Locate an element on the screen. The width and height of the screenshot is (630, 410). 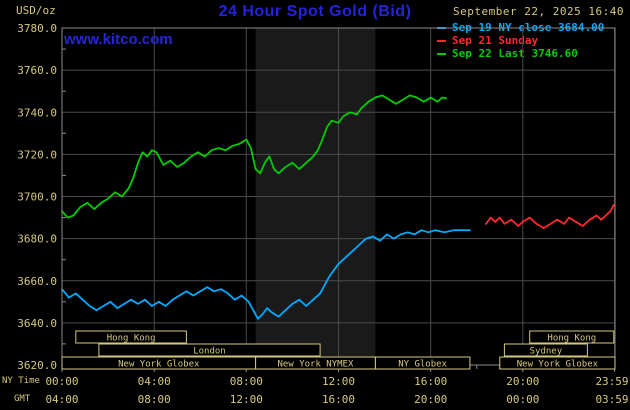
x-tick-label-gmt: 03:59 is located at coordinates (611, 399).